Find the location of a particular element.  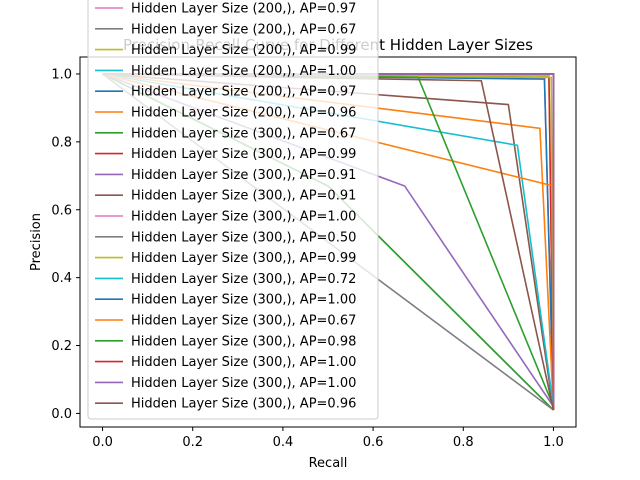

y-tick-label: 0.6 is located at coordinates (61, 210).